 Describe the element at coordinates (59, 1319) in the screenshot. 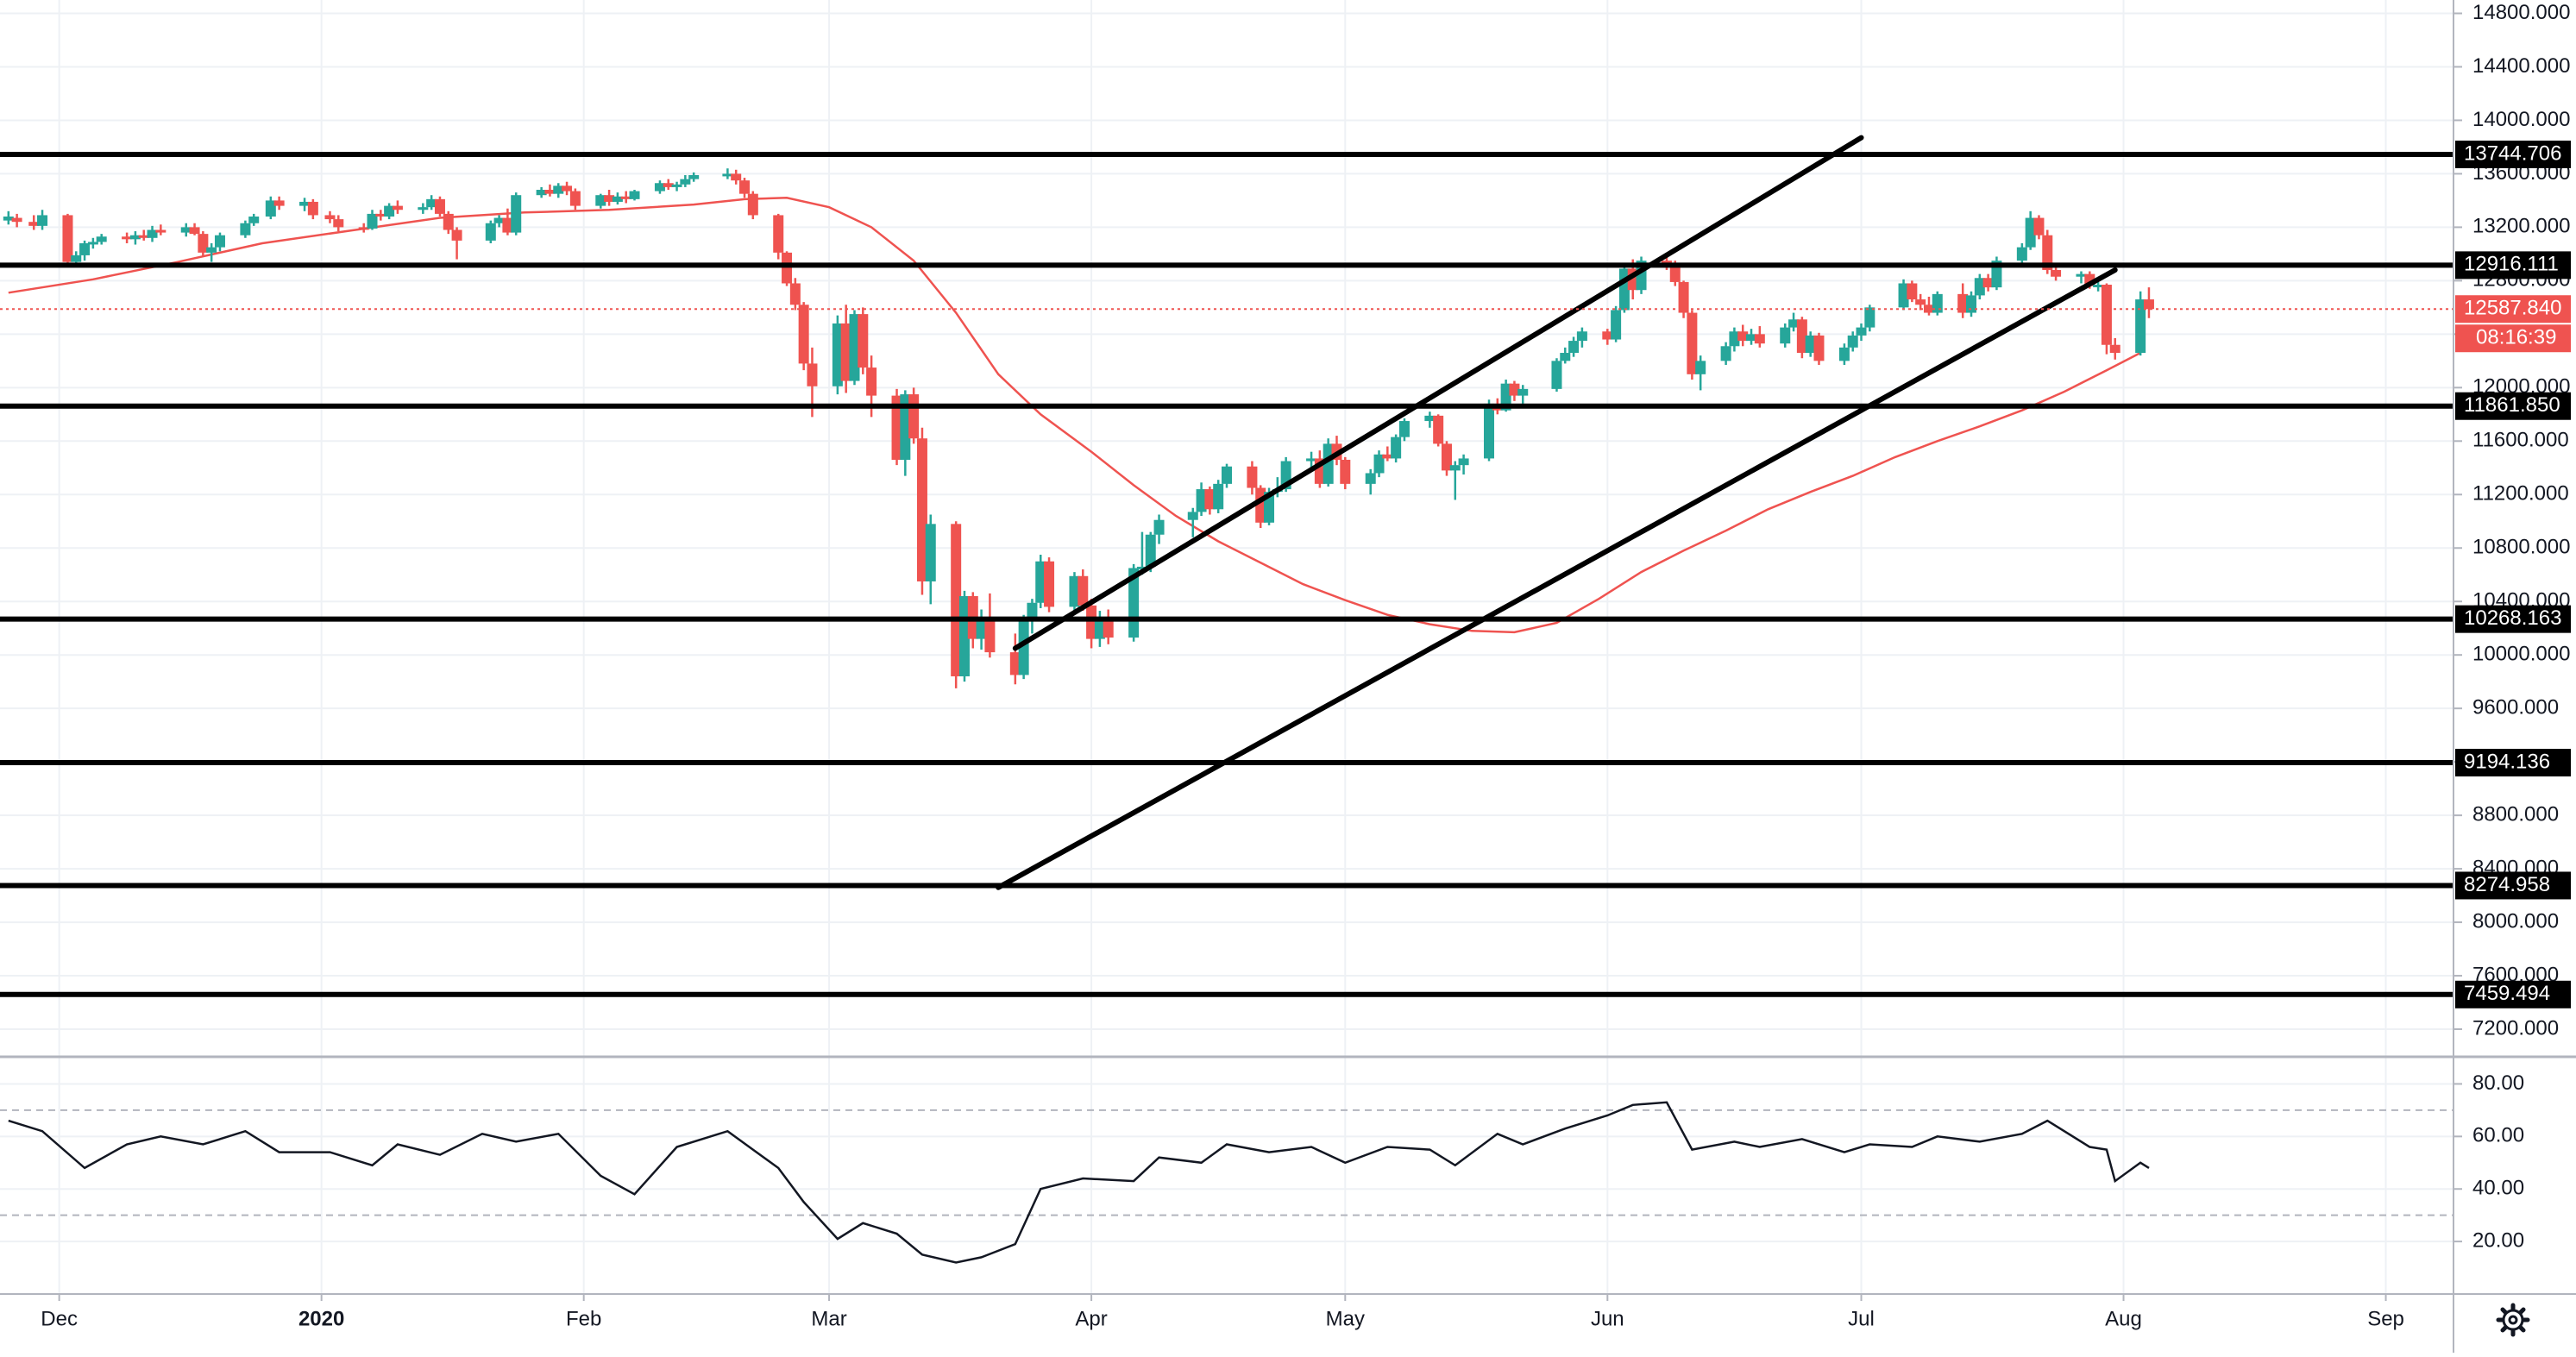

I see `time-axis-label: Dec` at that location.